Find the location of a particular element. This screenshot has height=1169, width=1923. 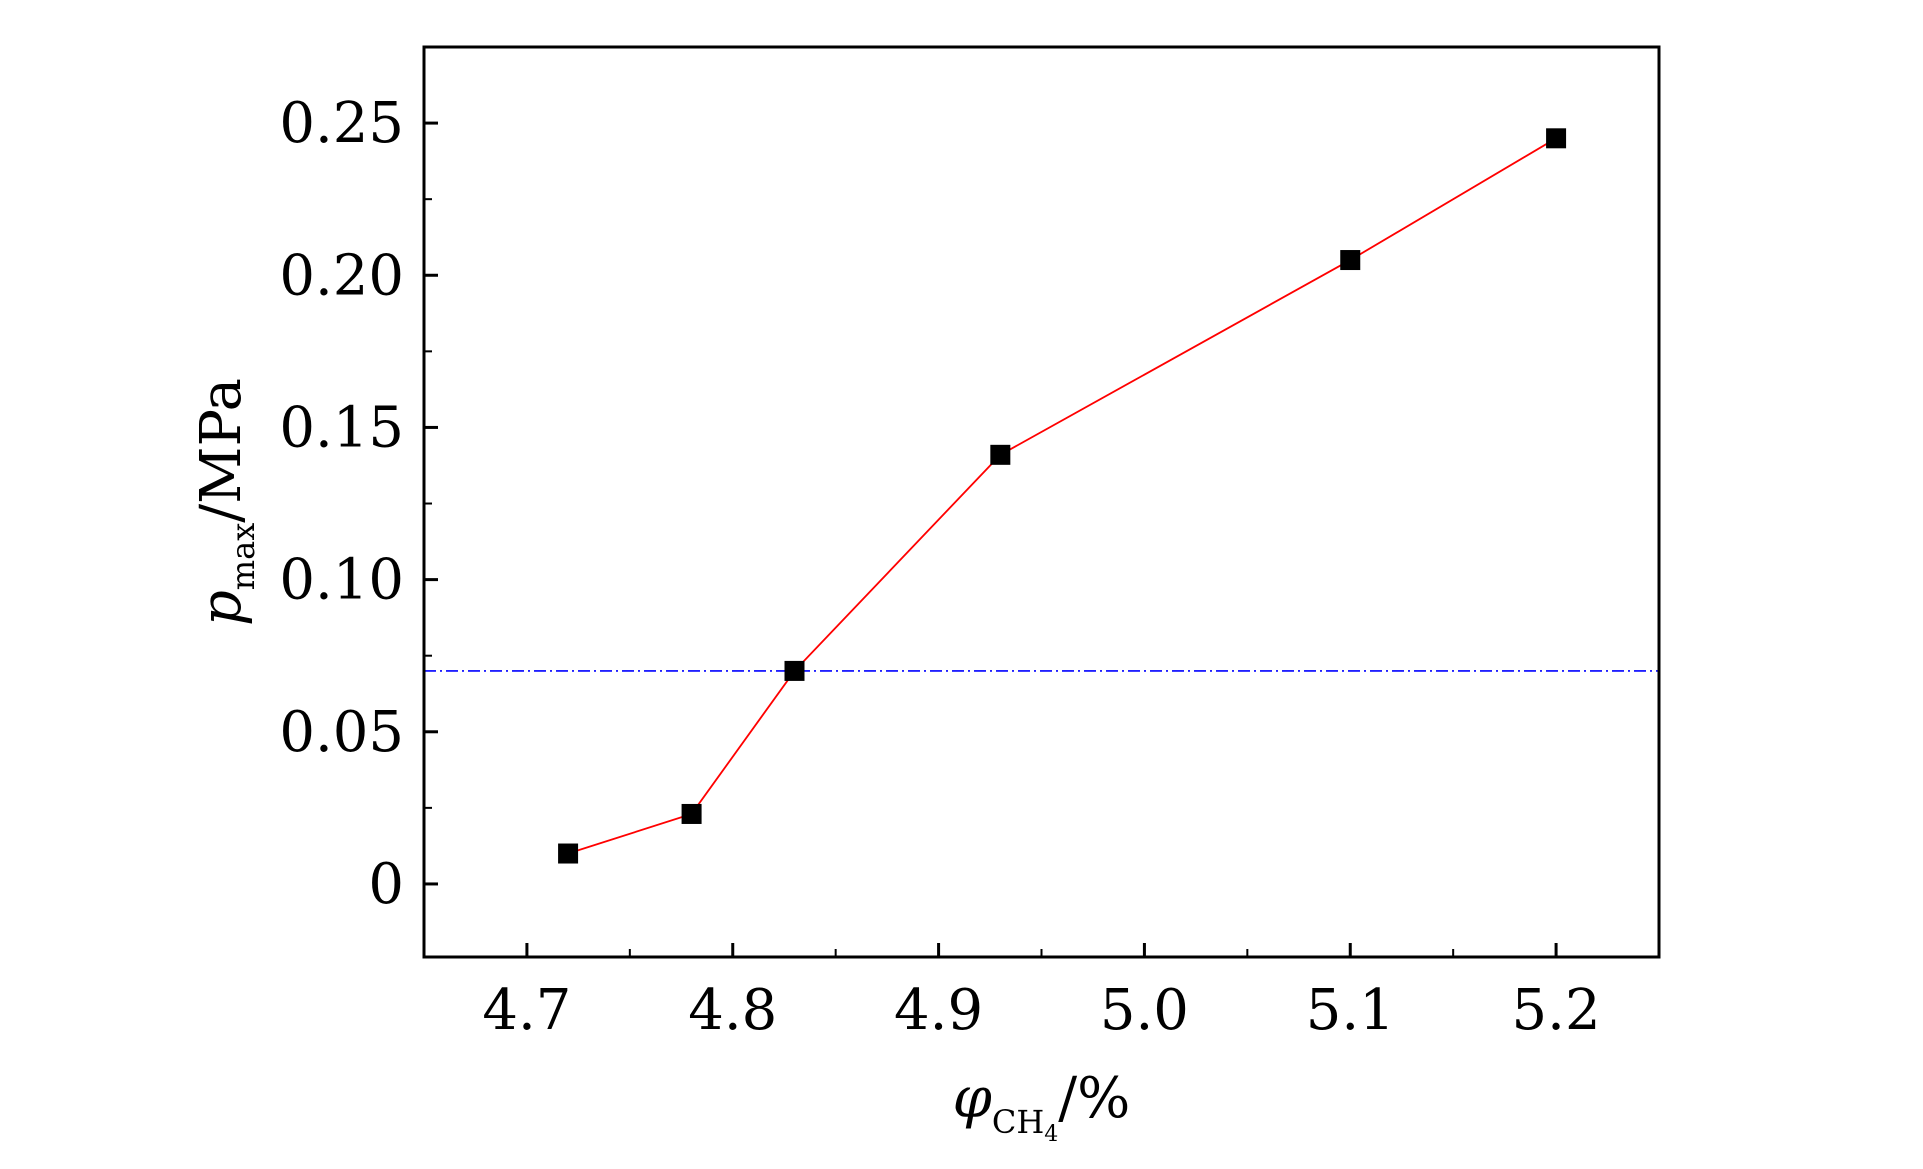

x-tick-label: 5.1 is located at coordinates (1350, 1010).